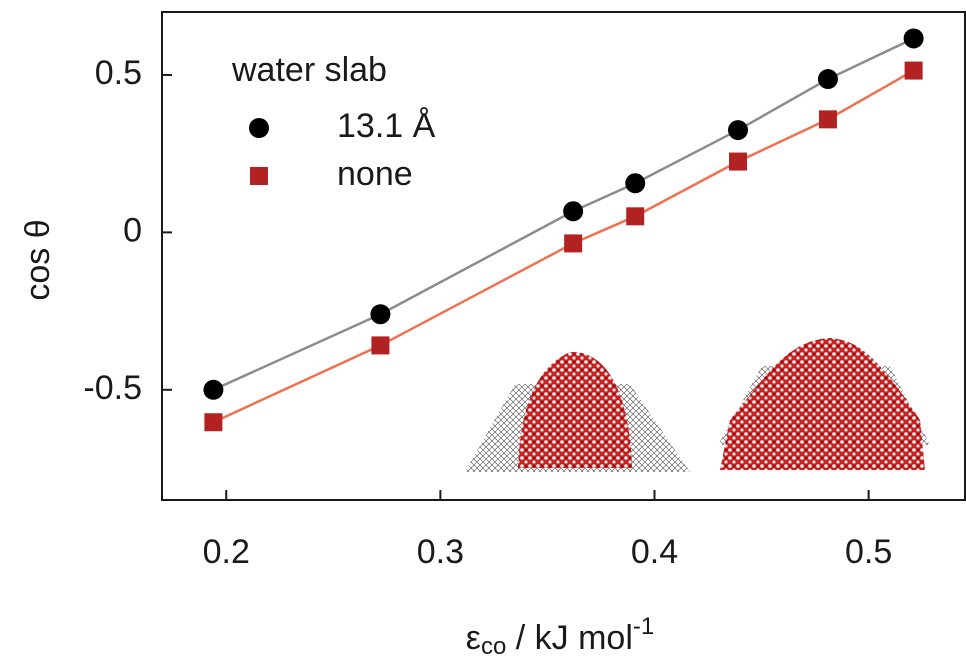 This screenshot has width=966, height=669. I want to click on y-tick-label: 0, so click(132, 230).